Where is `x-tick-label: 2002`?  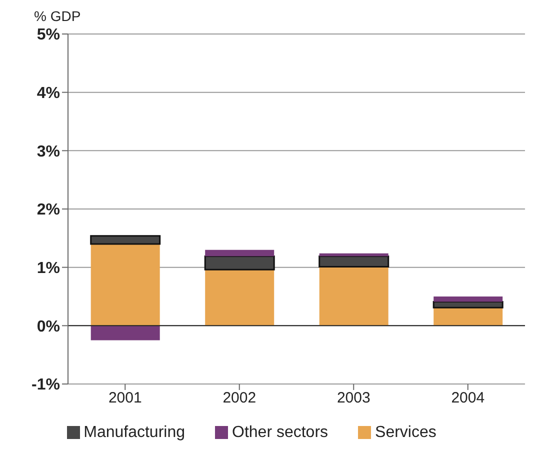
x-tick-label: 2002 is located at coordinates (239, 398).